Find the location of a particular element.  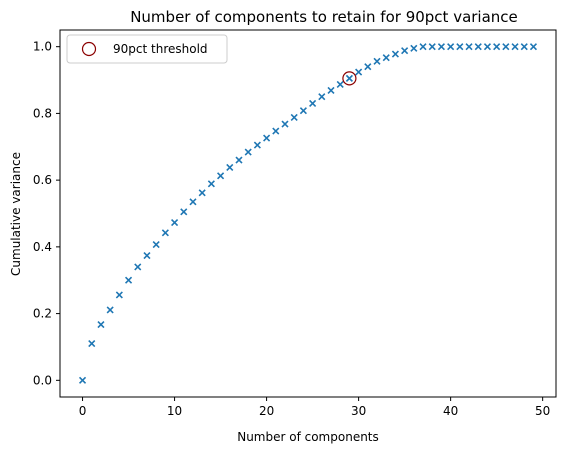

x-tick-label: 30 is located at coordinates (358, 411).